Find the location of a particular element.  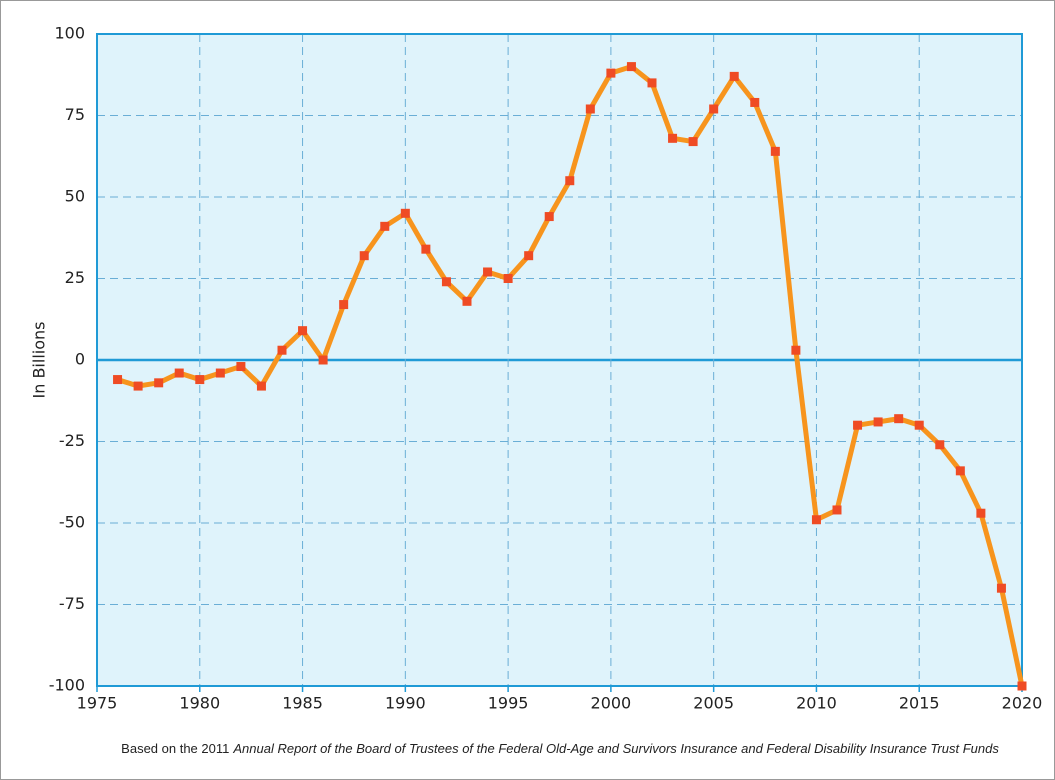

y-tick-label: -50 is located at coordinates (72, 522).